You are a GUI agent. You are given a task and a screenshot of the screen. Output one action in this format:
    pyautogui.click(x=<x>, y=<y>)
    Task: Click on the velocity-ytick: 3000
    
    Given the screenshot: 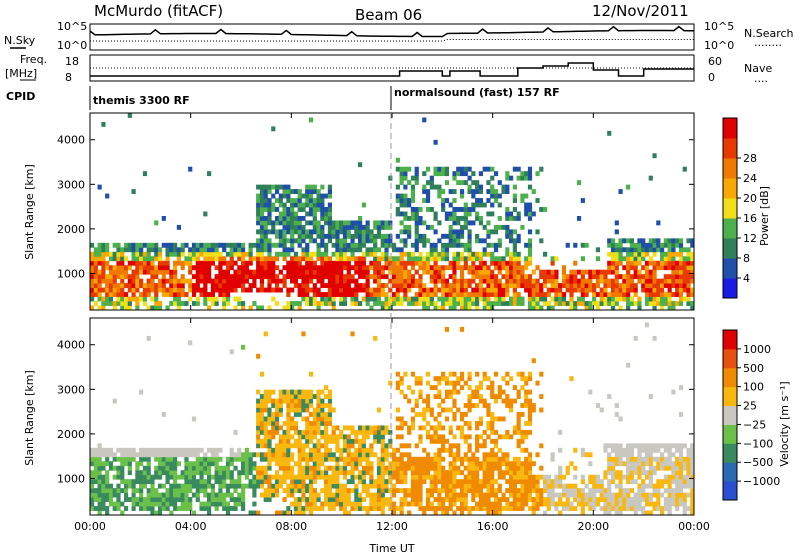 What is the action you would take?
    pyautogui.click(x=71, y=389)
    